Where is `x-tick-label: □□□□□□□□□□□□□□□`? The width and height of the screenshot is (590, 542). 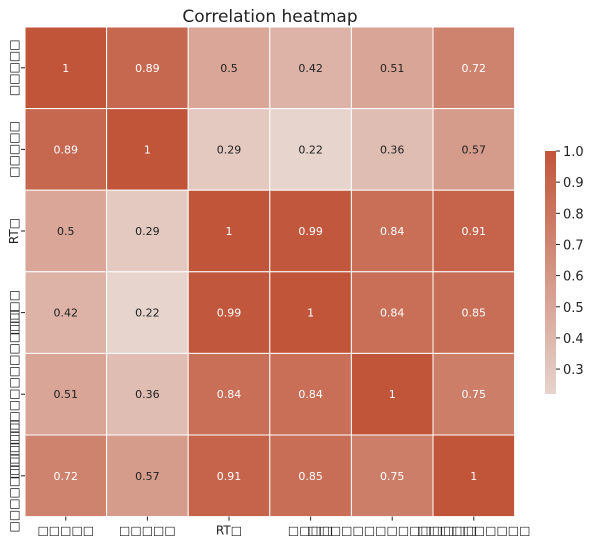
x-tick-label: □□□□□□□□□□□□□□□ is located at coordinates (392, 531).